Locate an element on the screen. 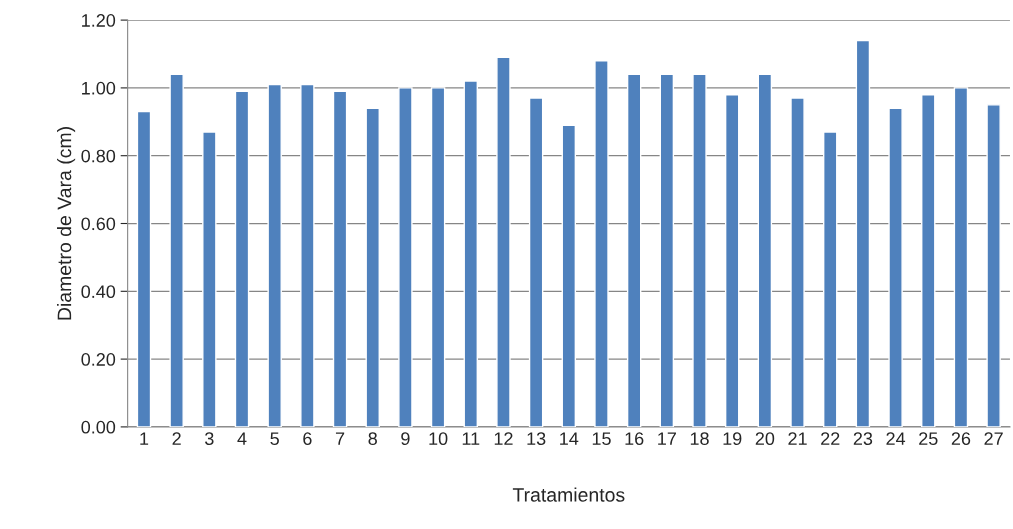 Image resolution: width=1013 pixels, height=529 pixels. x-tick-label: 18 is located at coordinates (699, 439).